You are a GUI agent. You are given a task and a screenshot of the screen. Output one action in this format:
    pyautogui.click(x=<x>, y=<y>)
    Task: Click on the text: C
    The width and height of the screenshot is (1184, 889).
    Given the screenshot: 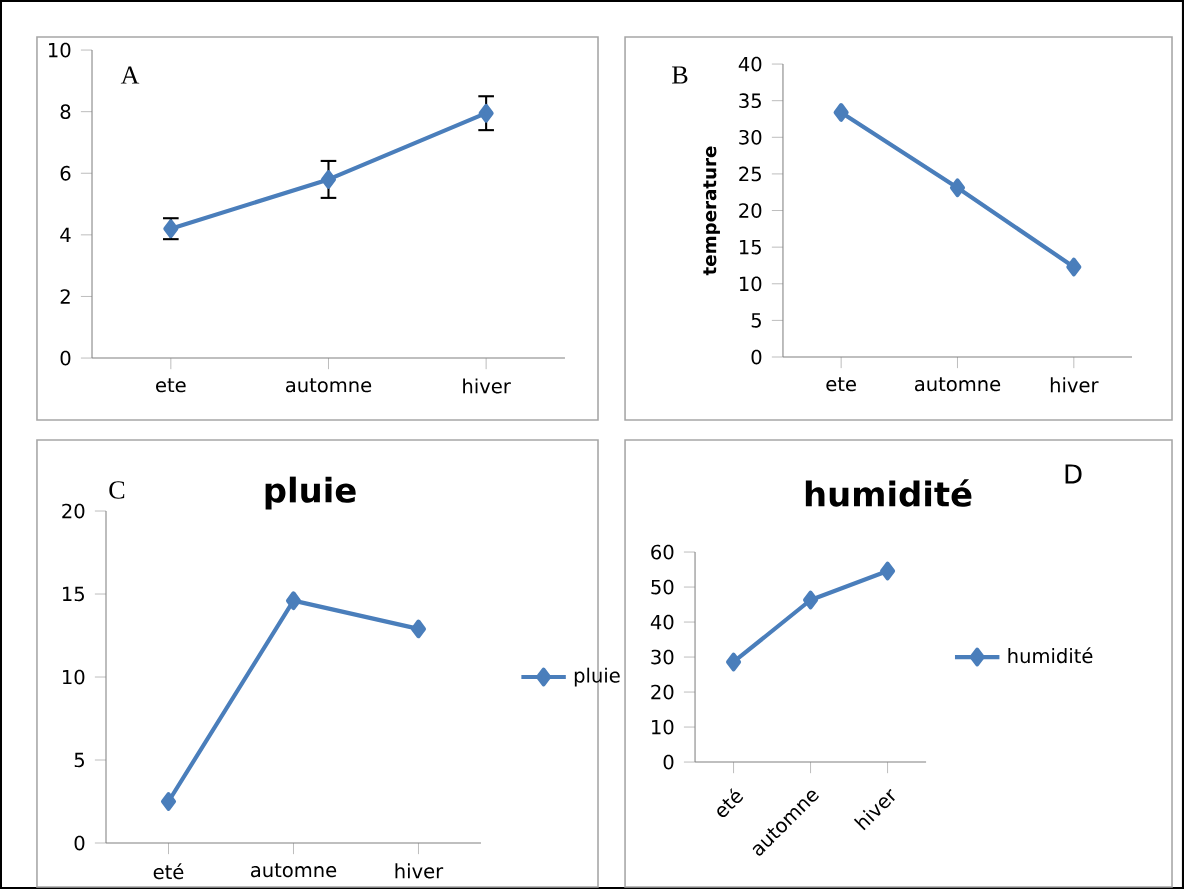 What is the action you would take?
    pyautogui.click(x=117, y=490)
    